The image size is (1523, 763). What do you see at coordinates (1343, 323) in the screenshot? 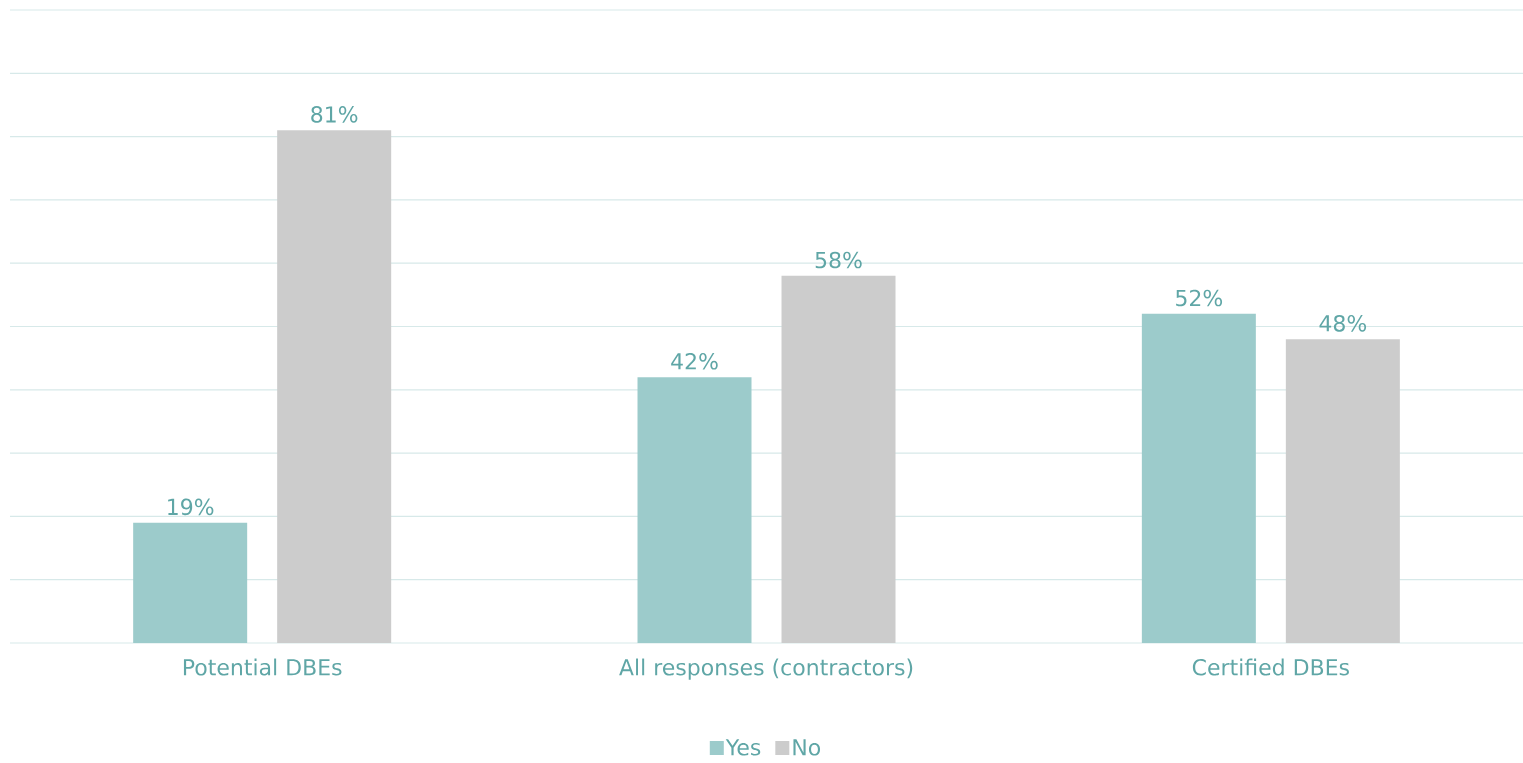
I see `data-label: 48%` at bounding box center [1343, 323].